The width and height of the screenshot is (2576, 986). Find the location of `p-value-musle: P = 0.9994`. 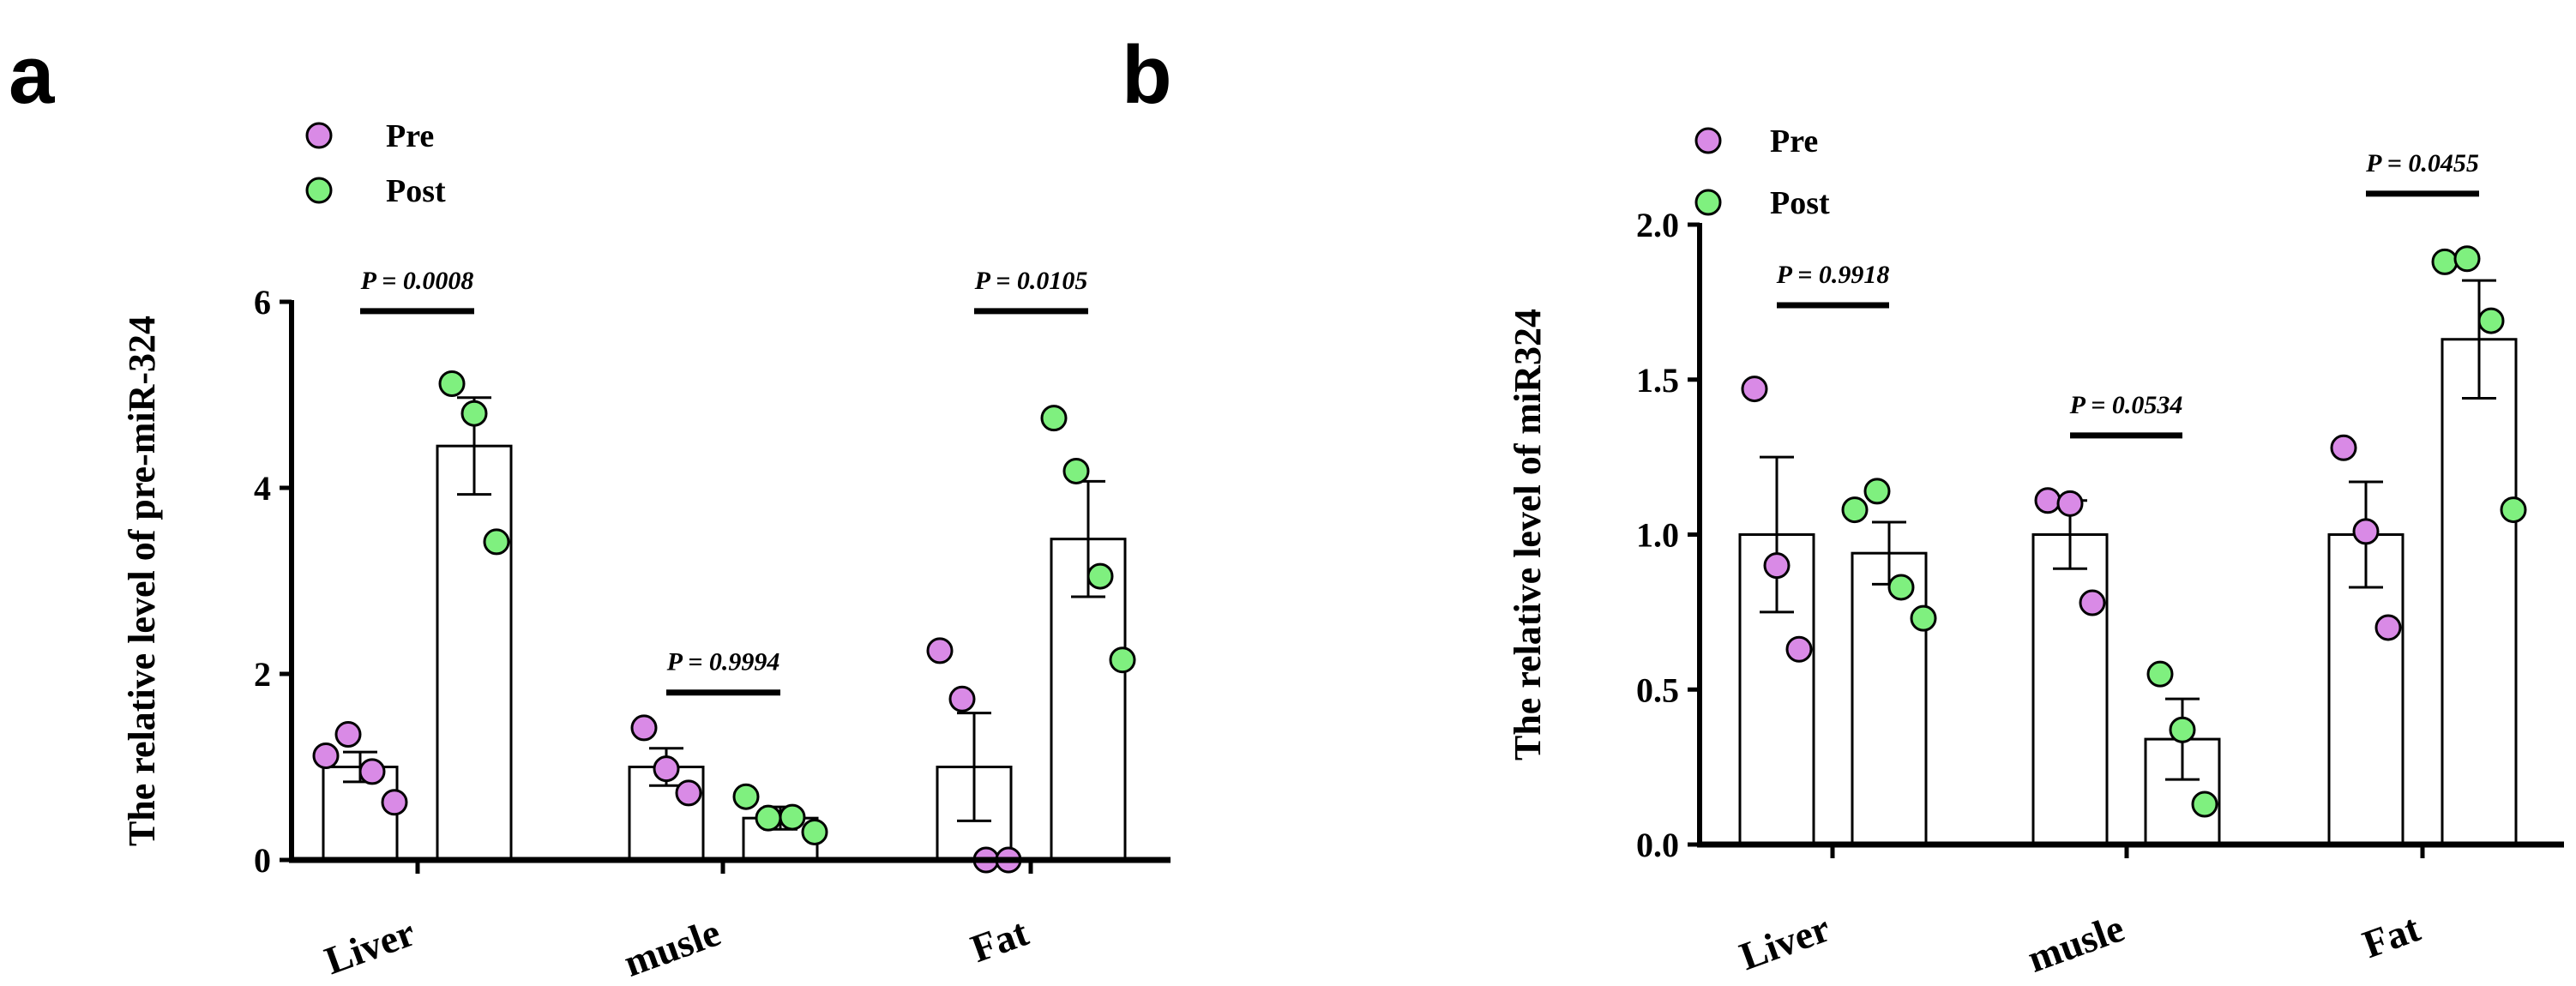

p-value-musle: P = 0.9994 is located at coordinates (723, 662).